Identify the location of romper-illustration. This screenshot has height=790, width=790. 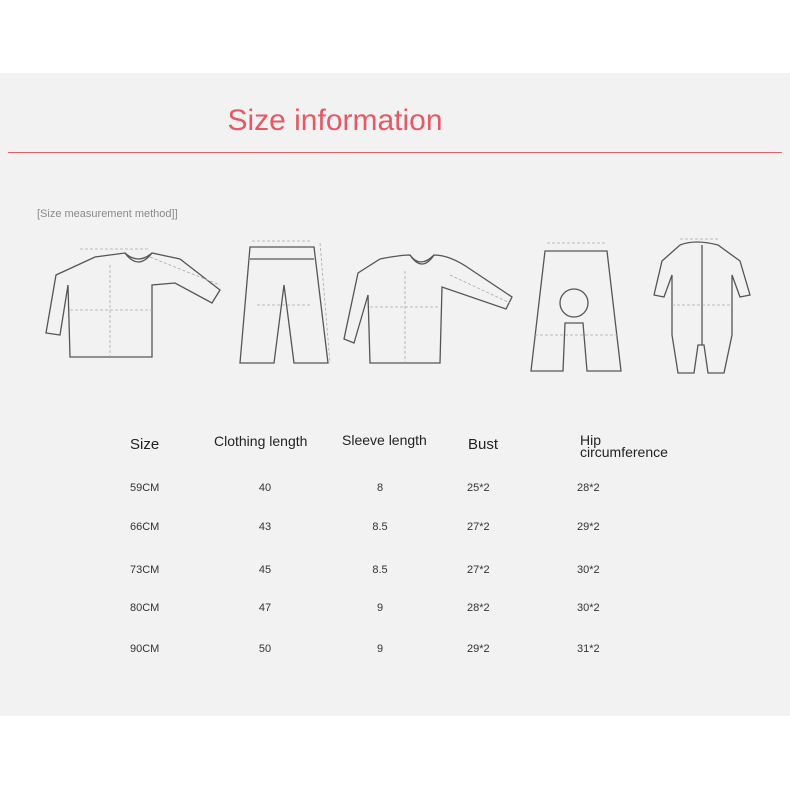
(702, 305).